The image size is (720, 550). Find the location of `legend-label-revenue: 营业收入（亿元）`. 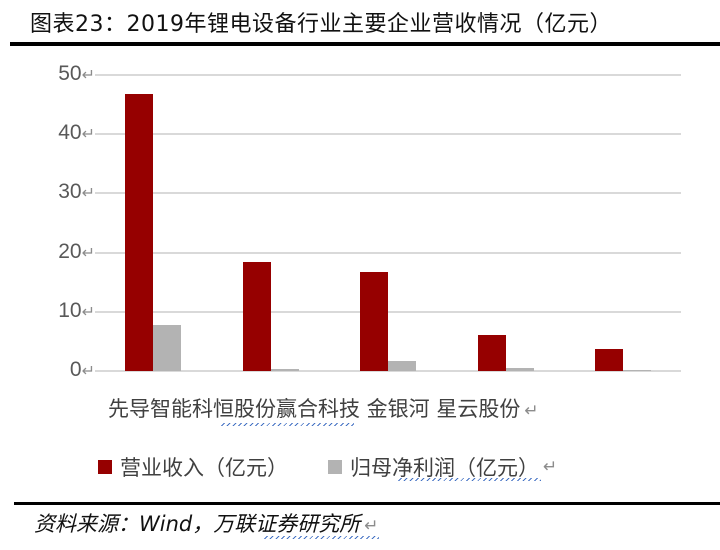

legend-label-revenue: 营业收入（亿元） is located at coordinates (204, 468).